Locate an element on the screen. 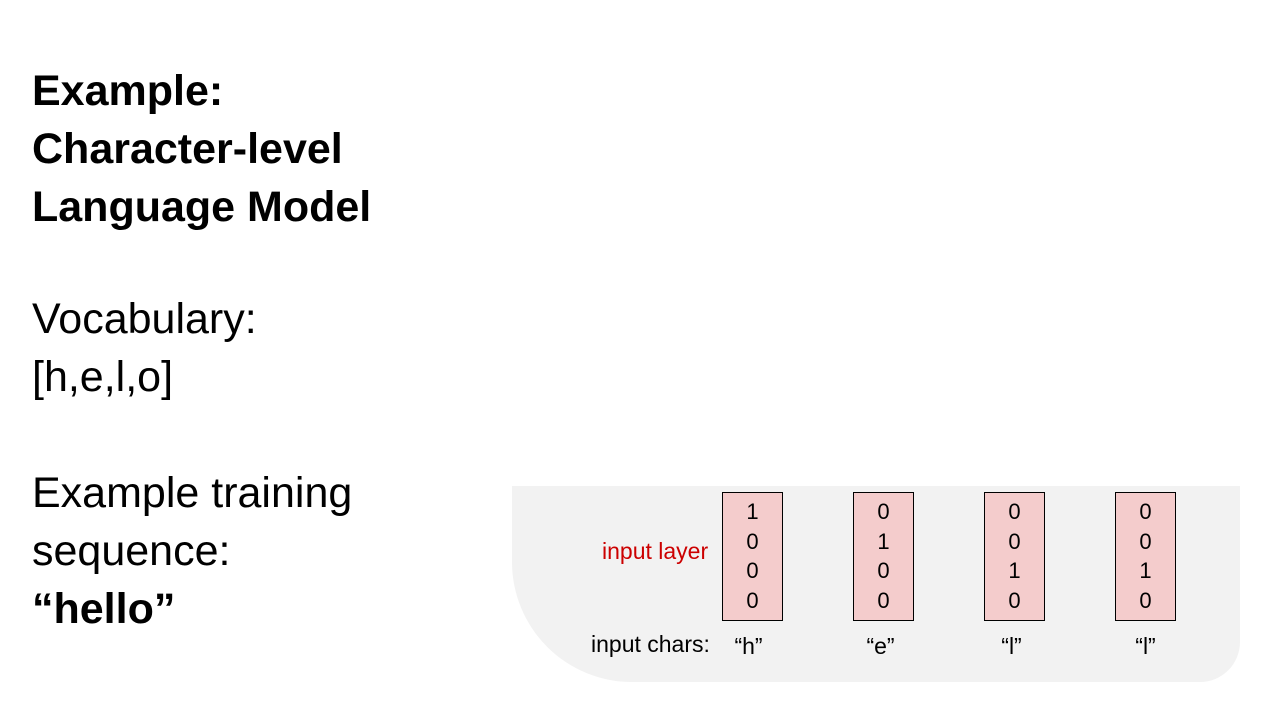 Image resolution: width=1280 pixels, height=720 pixels. input-vector-0: 1 0 0 0 is located at coordinates (752, 556).